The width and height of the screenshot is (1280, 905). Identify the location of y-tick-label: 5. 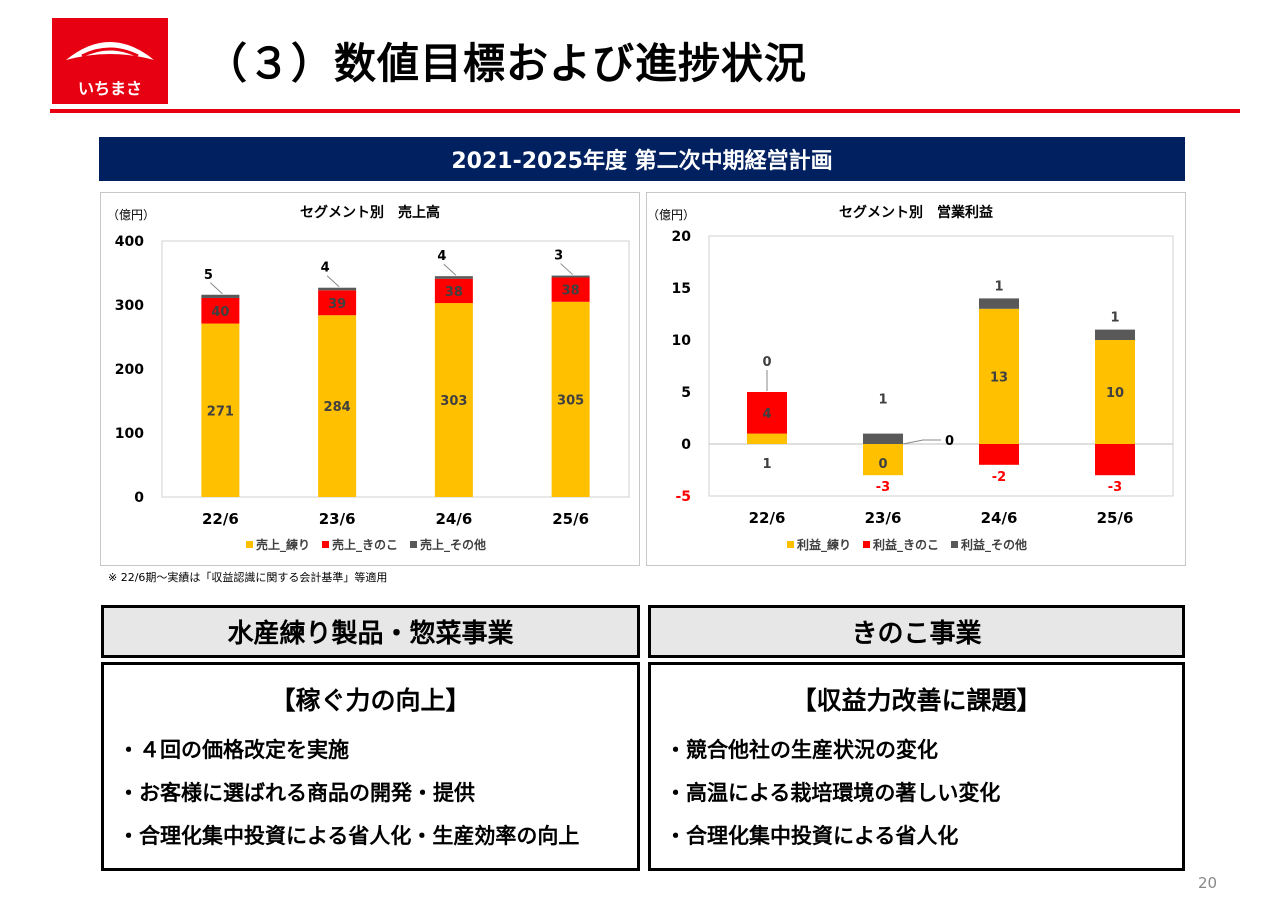
(686, 393).